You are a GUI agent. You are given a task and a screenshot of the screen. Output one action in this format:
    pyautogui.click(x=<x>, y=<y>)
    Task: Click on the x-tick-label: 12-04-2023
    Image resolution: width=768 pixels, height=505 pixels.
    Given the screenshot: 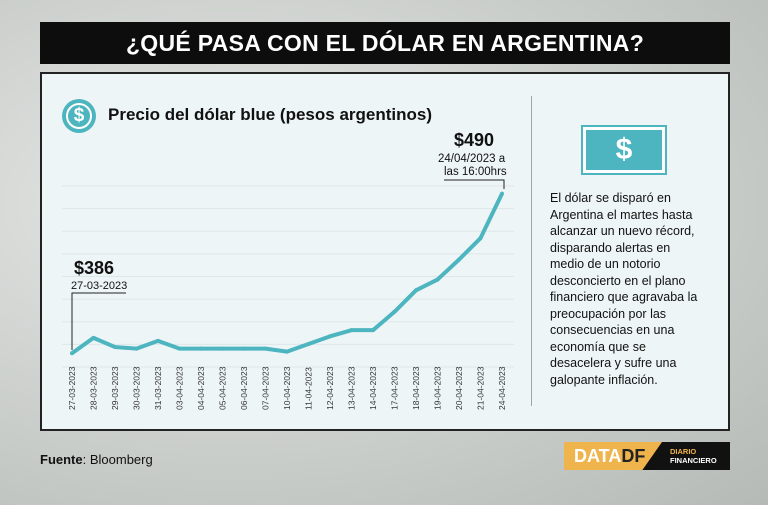 What is the action you would take?
    pyautogui.click(x=330, y=388)
    